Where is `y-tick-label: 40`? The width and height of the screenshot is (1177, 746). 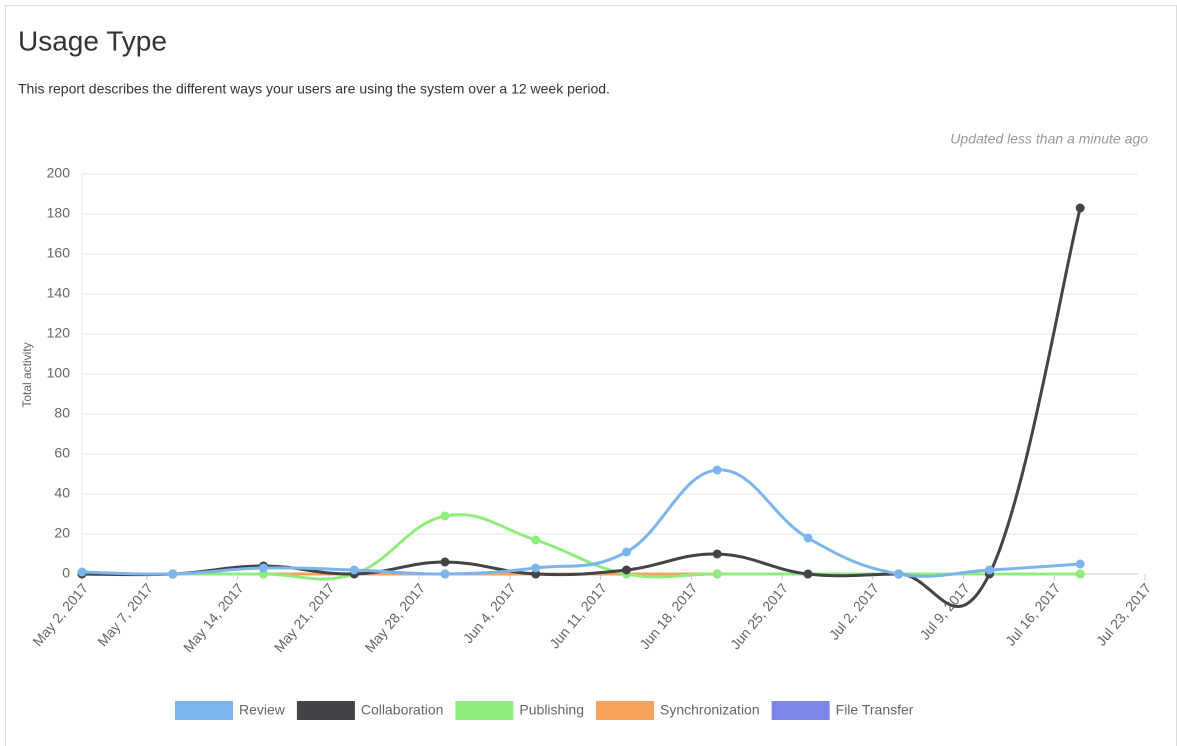 y-tick-label: 40 is located at coordinates (62, 493).